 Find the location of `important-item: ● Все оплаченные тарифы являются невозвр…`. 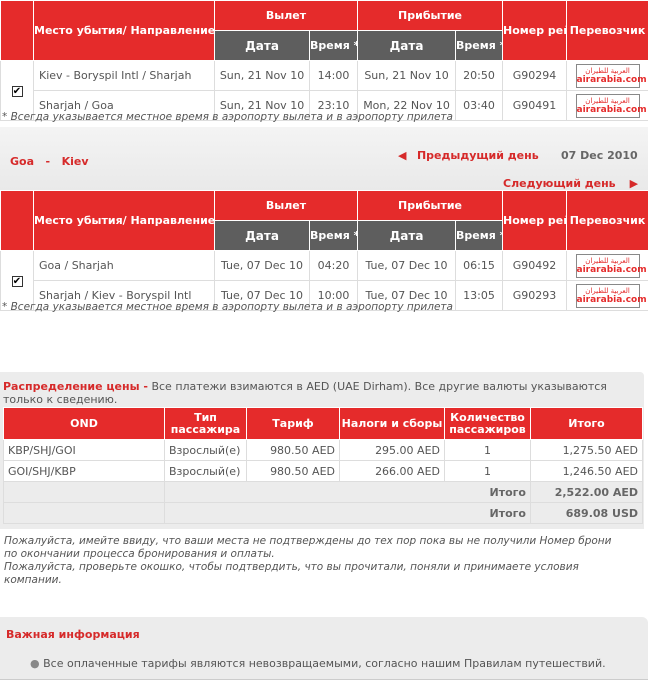

important-item: ● Все оплаченные тарифы являются невозвр… is located at coordinates (318, 663).